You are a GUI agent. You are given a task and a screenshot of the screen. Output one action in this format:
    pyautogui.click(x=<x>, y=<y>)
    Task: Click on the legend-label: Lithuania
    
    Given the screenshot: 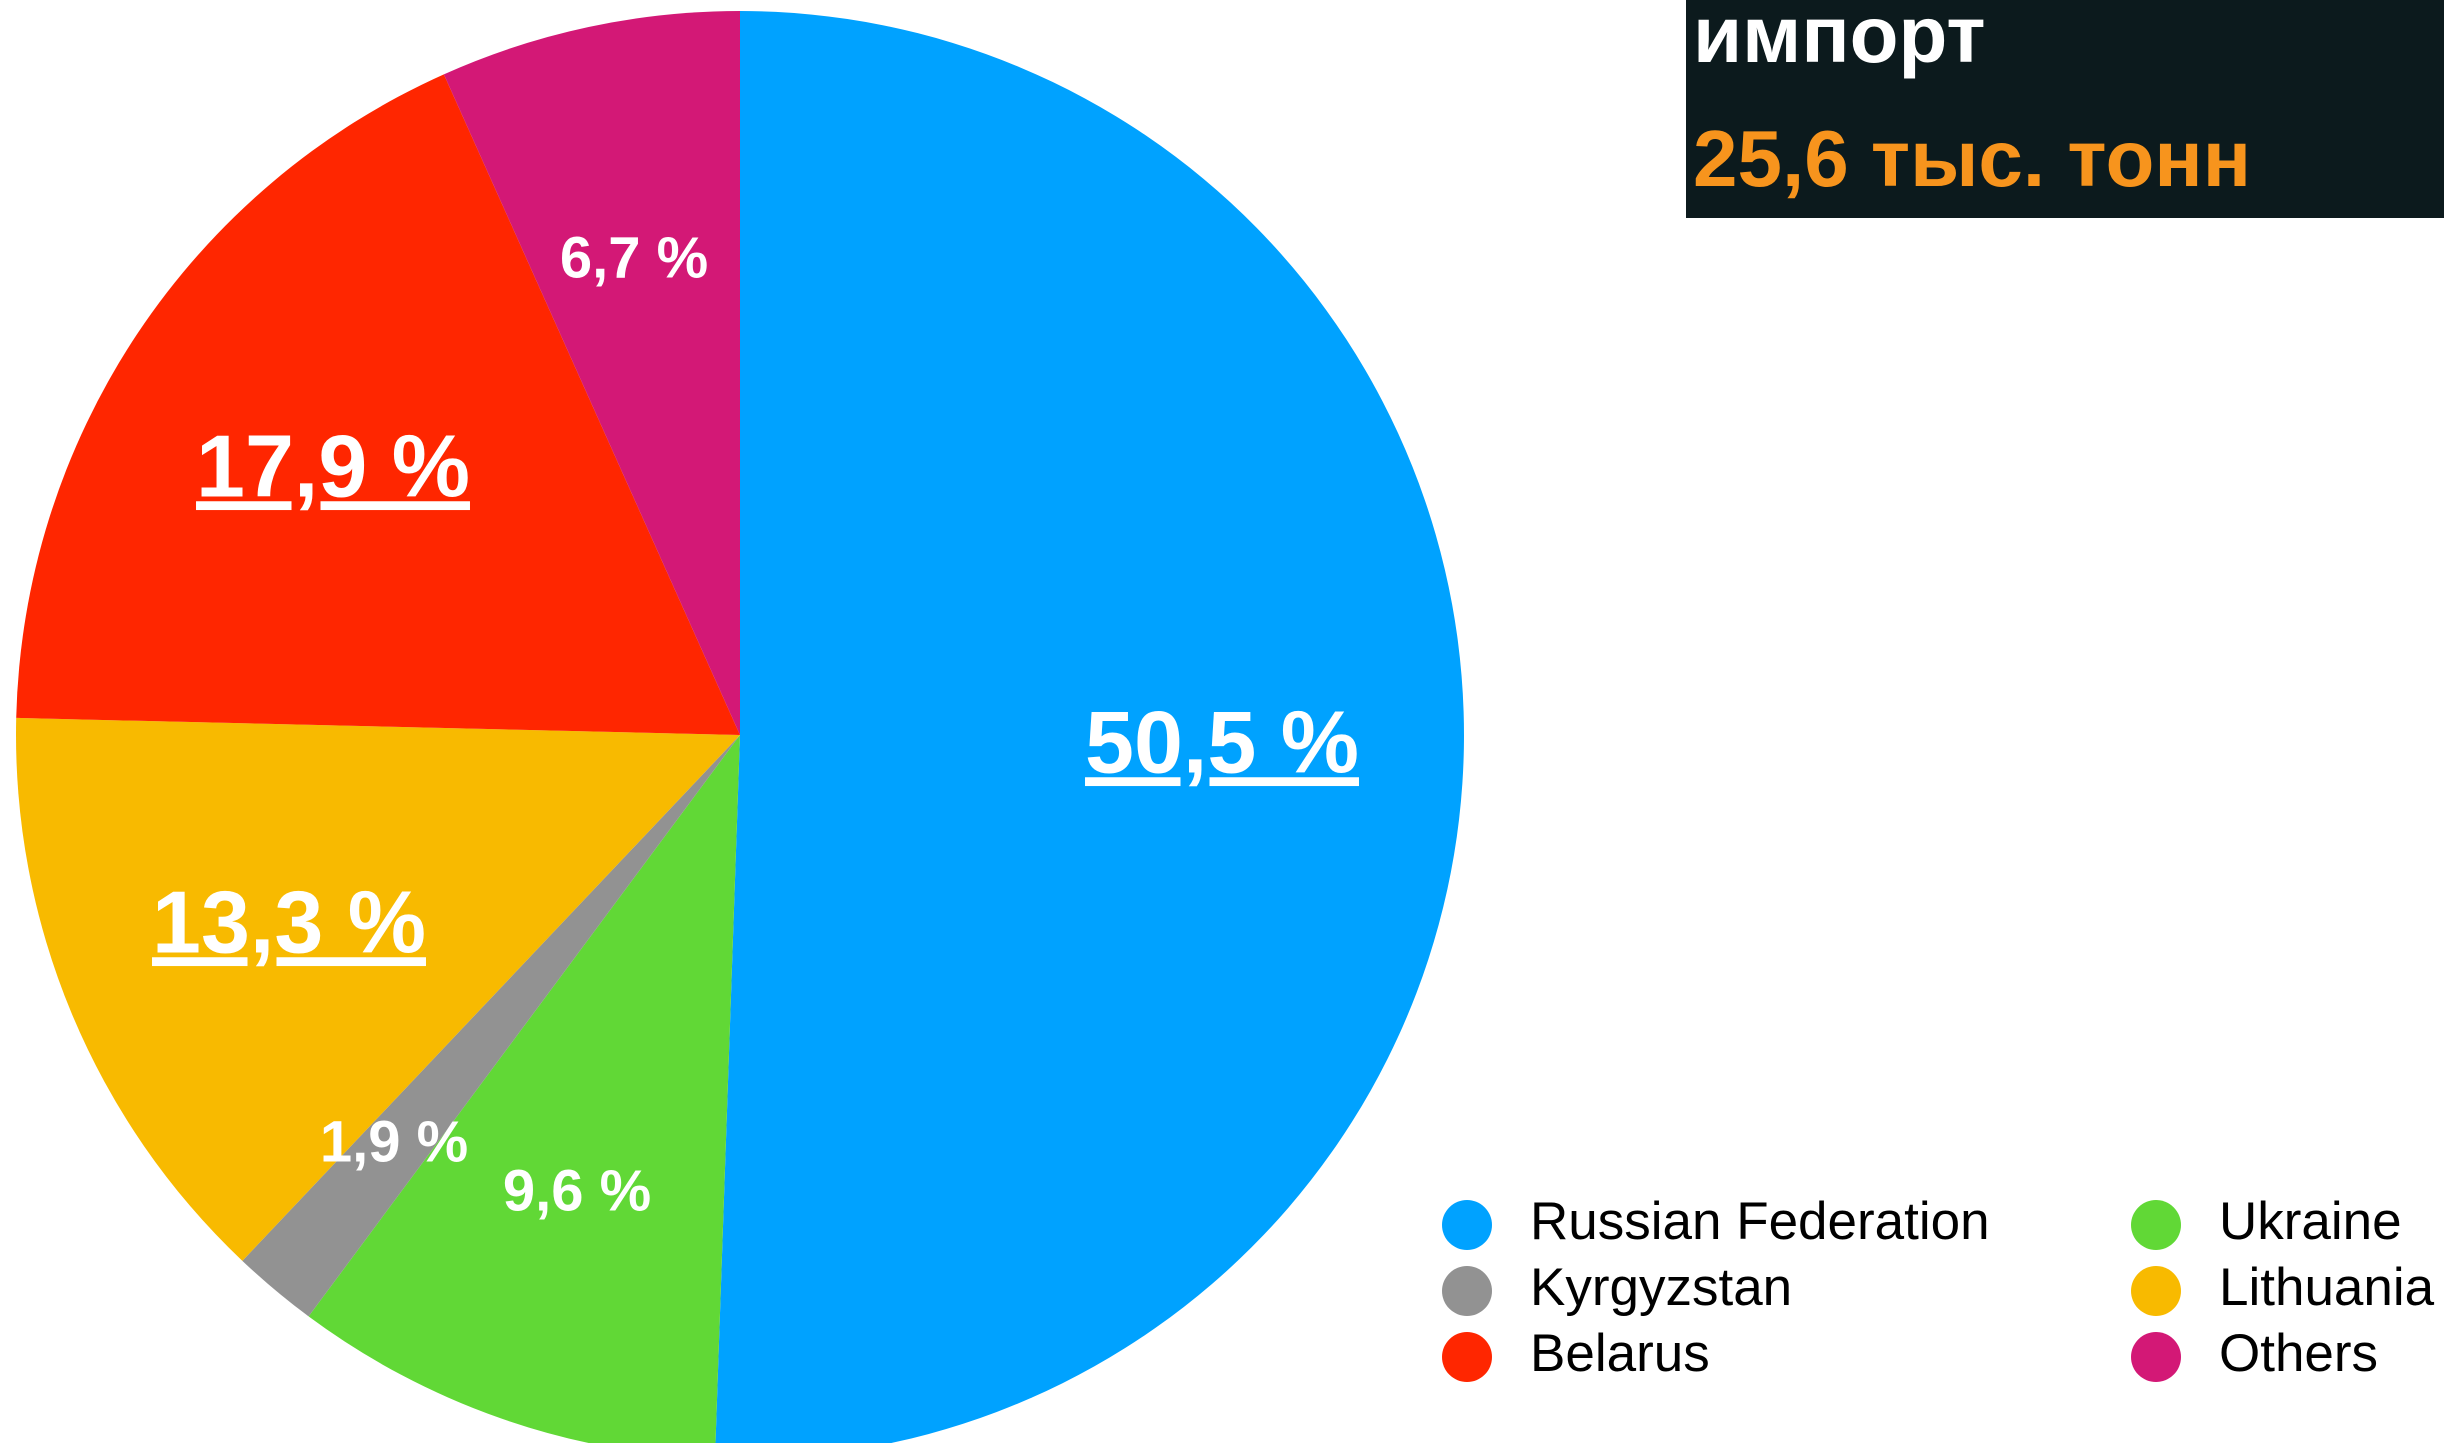 What is the action you would take?
    pyautogui.click(x=2327, y=1287)
    